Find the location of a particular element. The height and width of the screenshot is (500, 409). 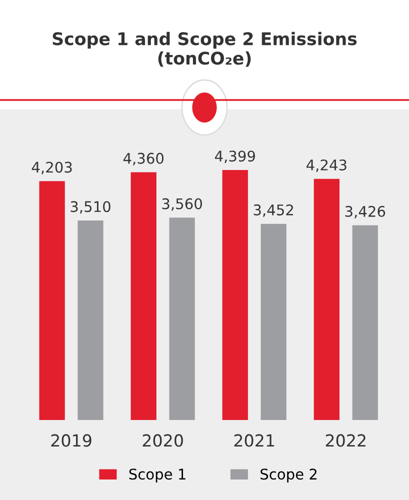

data-label: 4,203 is located at coordinates (52, 168).